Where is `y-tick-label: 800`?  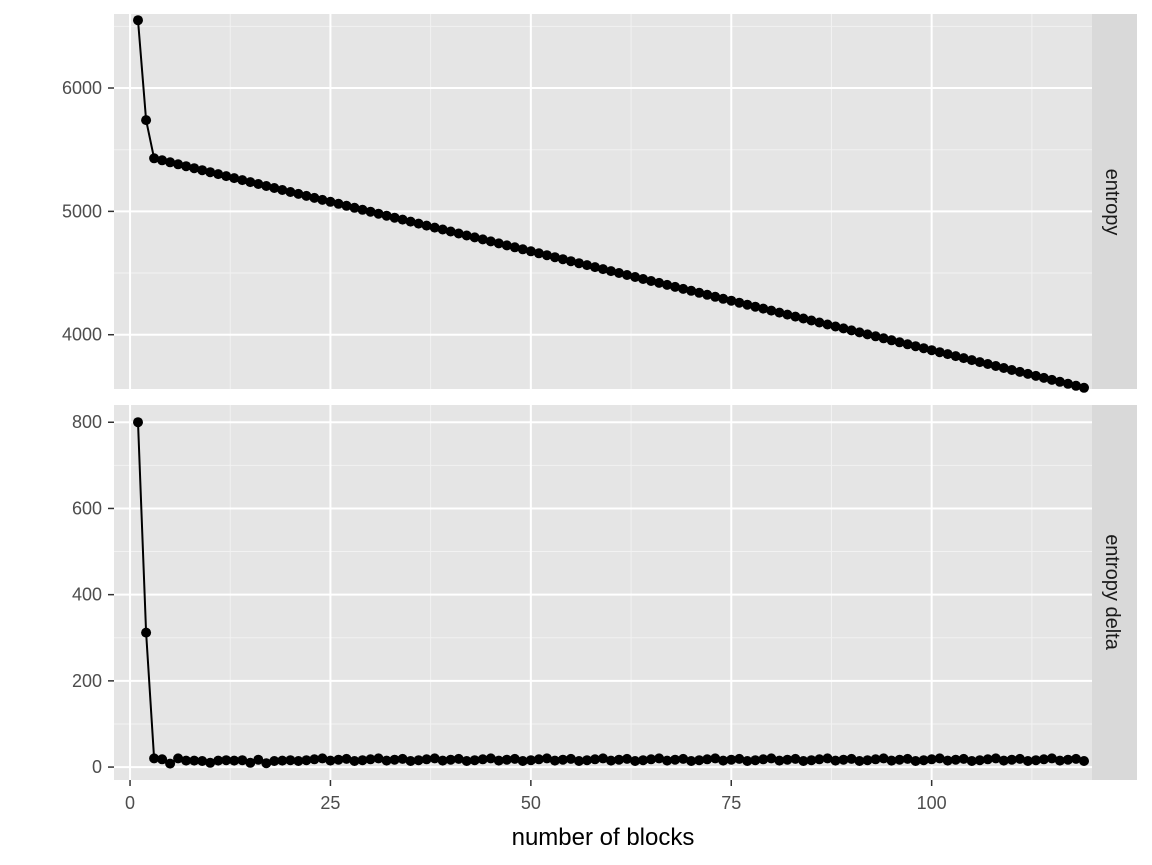 y-tick-label: 800 is located at coordinates (87, 422).